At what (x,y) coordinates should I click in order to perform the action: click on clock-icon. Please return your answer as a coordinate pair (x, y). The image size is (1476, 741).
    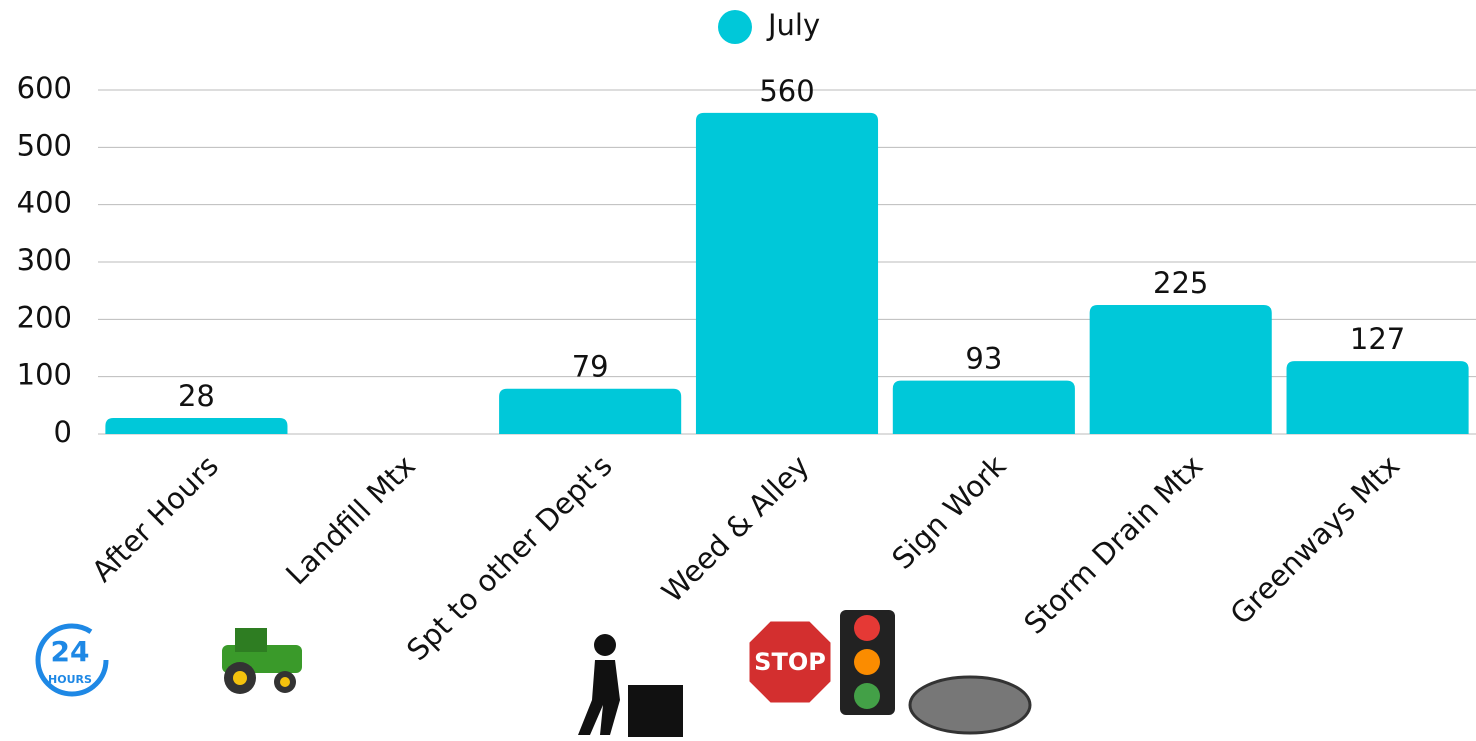
    Looking at the image, I should click on (72, 660).